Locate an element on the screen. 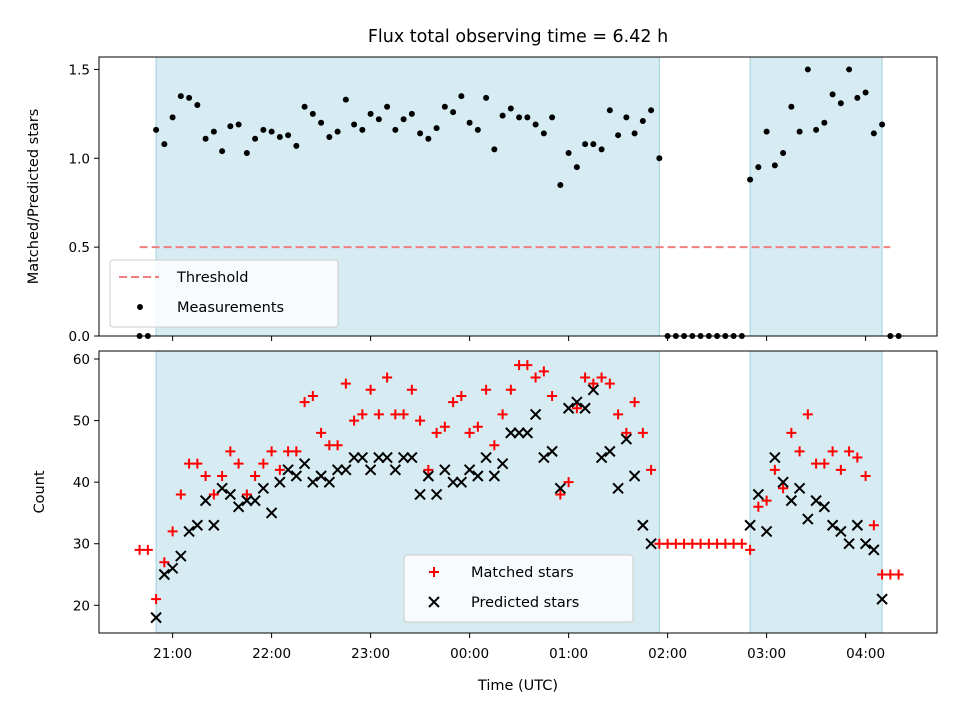  top-legend: Threshold Measurements is located at coordinates (224, 293).